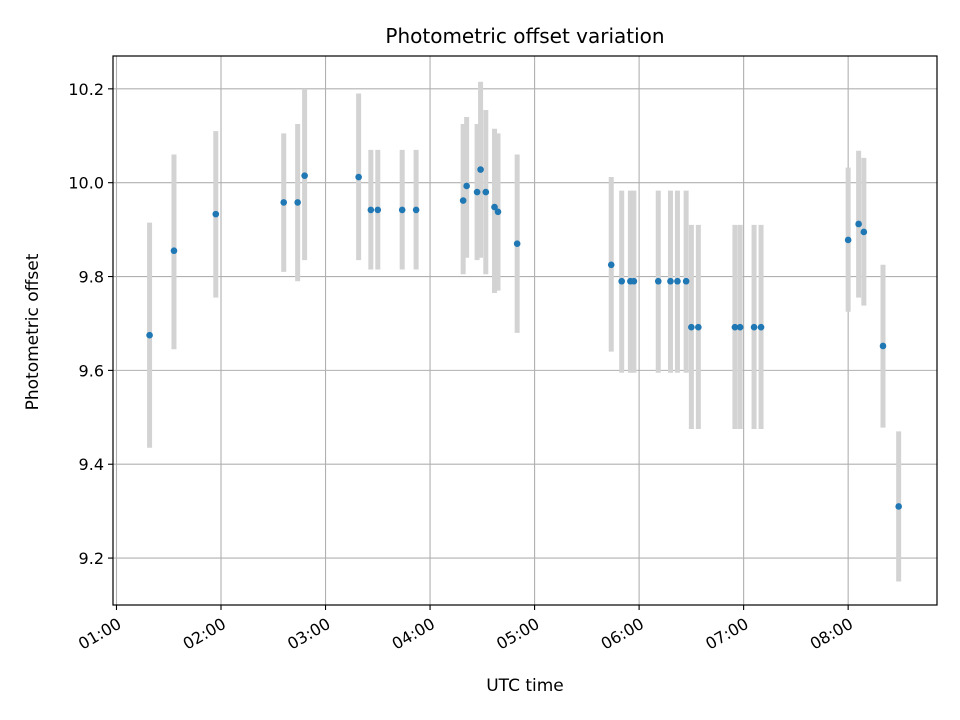 Image resolution: width=960 pixels, height=720 pixels. I want to click on y-tick-label: 9.8, so click(91, 277).